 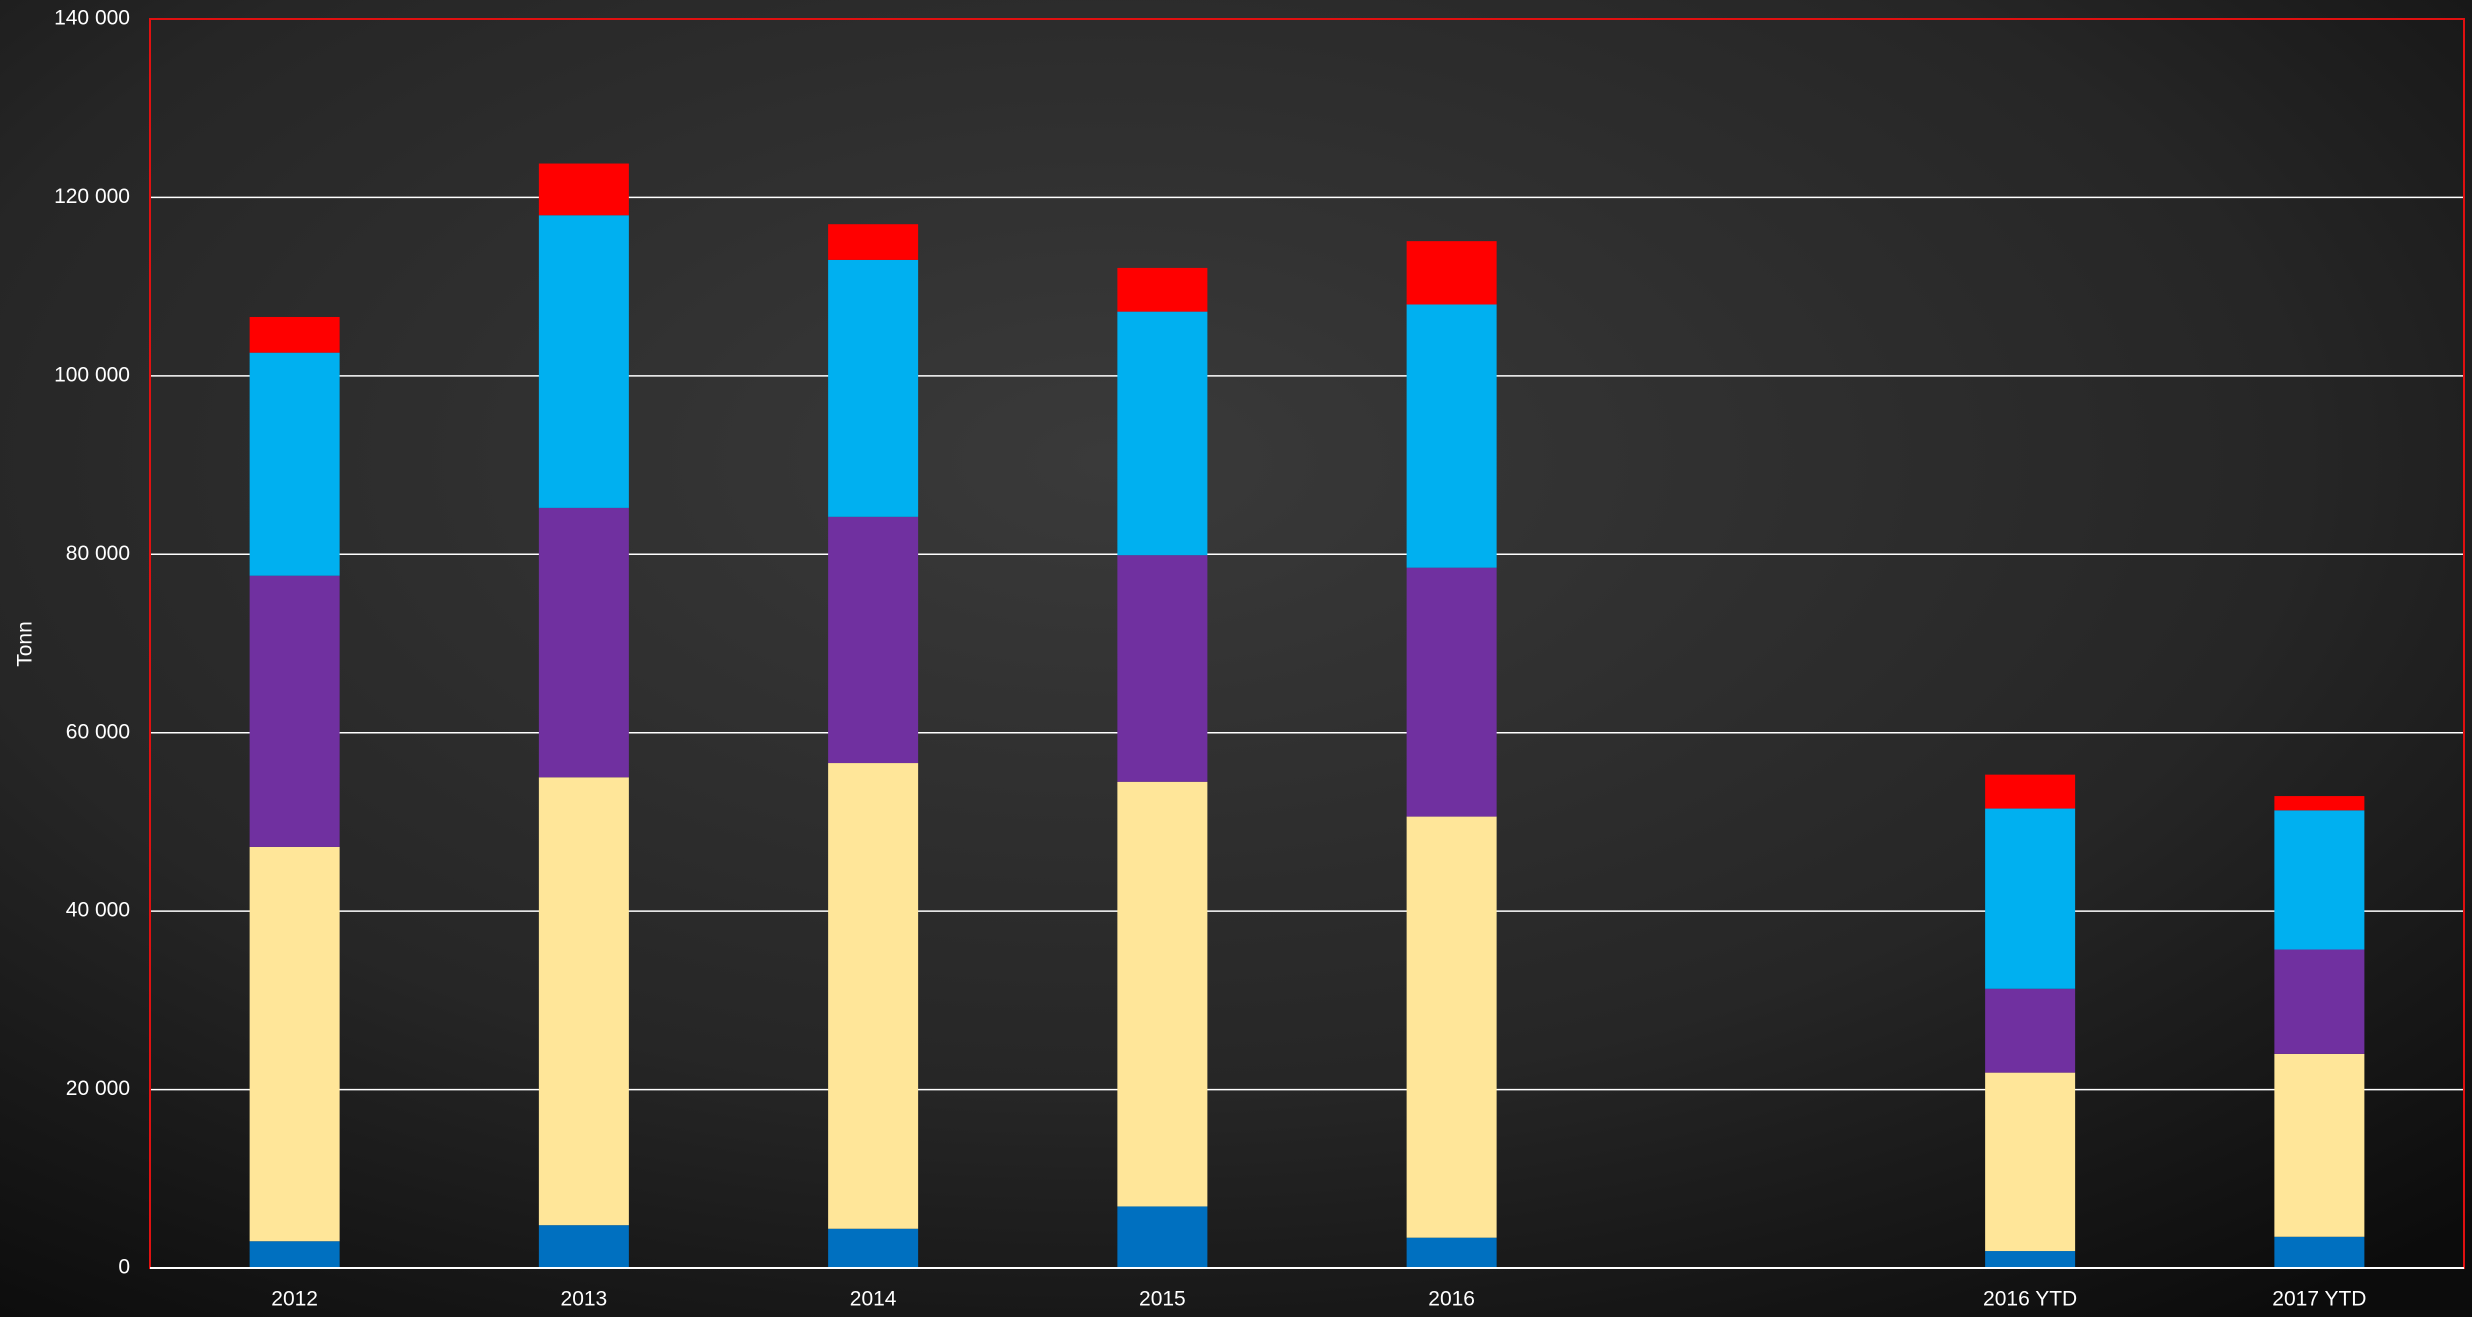 I want to click on y-axis-label: Tonn, so click(x=25, y=644).